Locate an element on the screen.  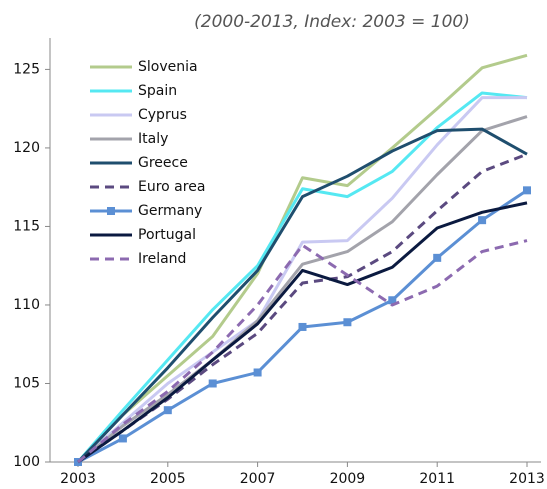
legend-label: Spain is located at coordinates (157, 91).